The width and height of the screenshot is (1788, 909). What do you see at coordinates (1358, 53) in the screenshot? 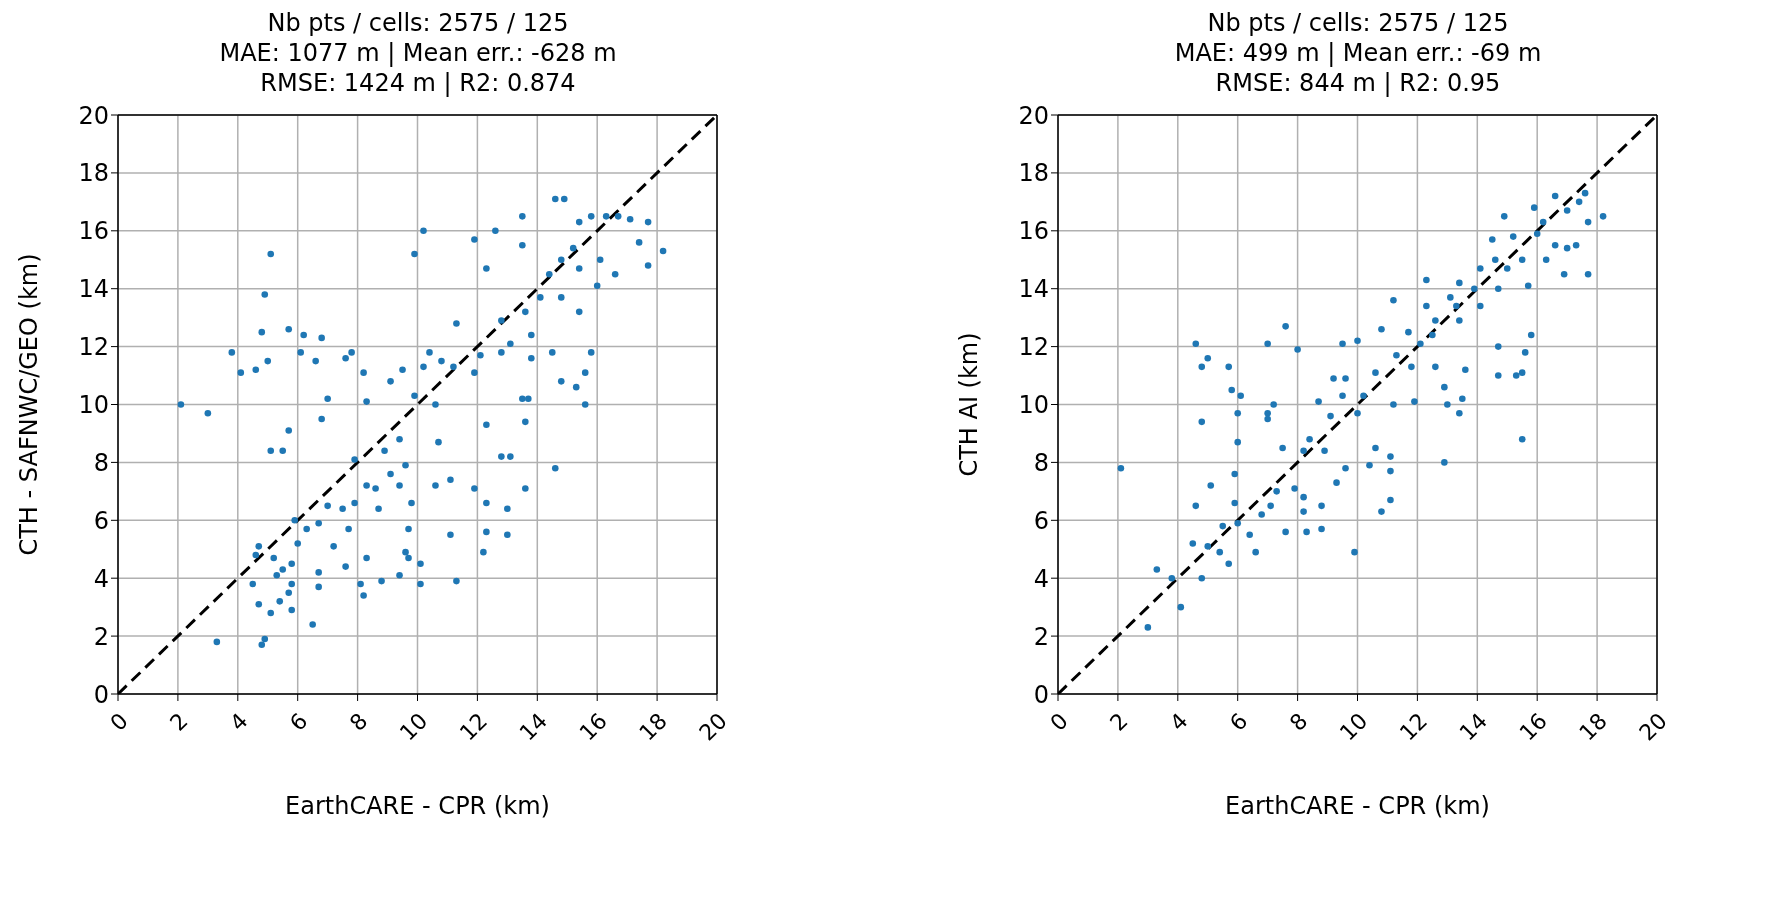
I see `chart-title: Nb pts / cells: 2575 / 125 MAE: 499 m | Mean err.: -69 m RMSE: 844 m | R2: 0.95` at bounding box center [1358, 53].